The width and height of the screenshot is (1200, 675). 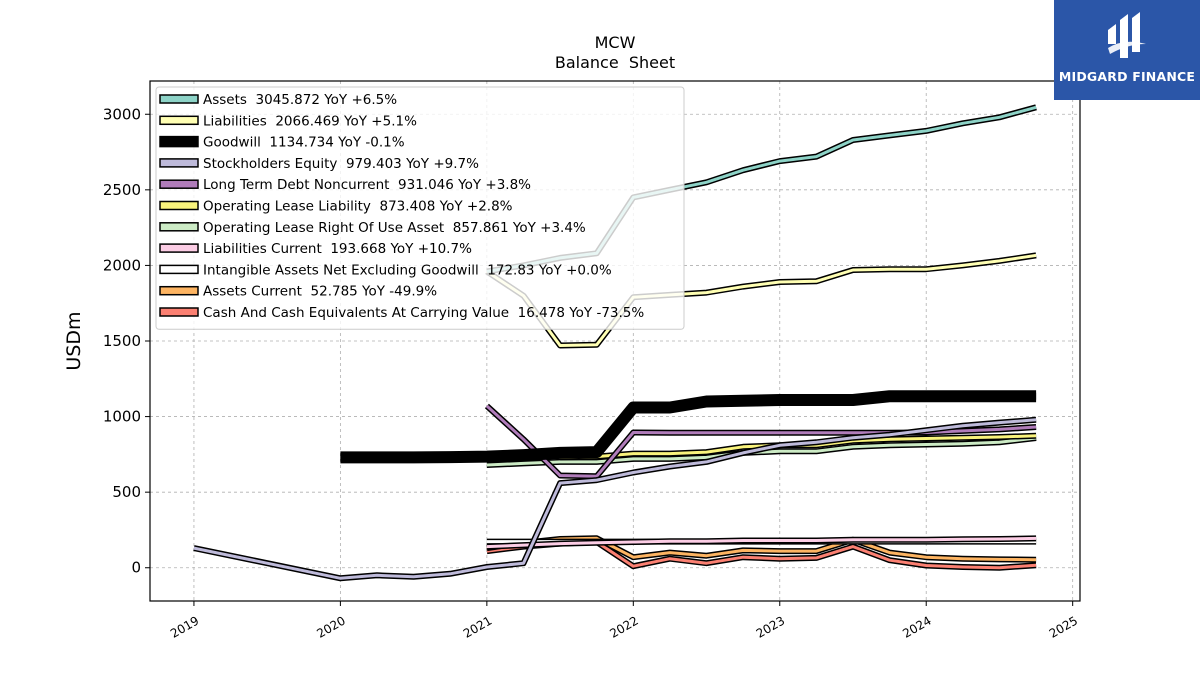 I want to click on x-tick-label: 2022, so click(x=623, y=626).